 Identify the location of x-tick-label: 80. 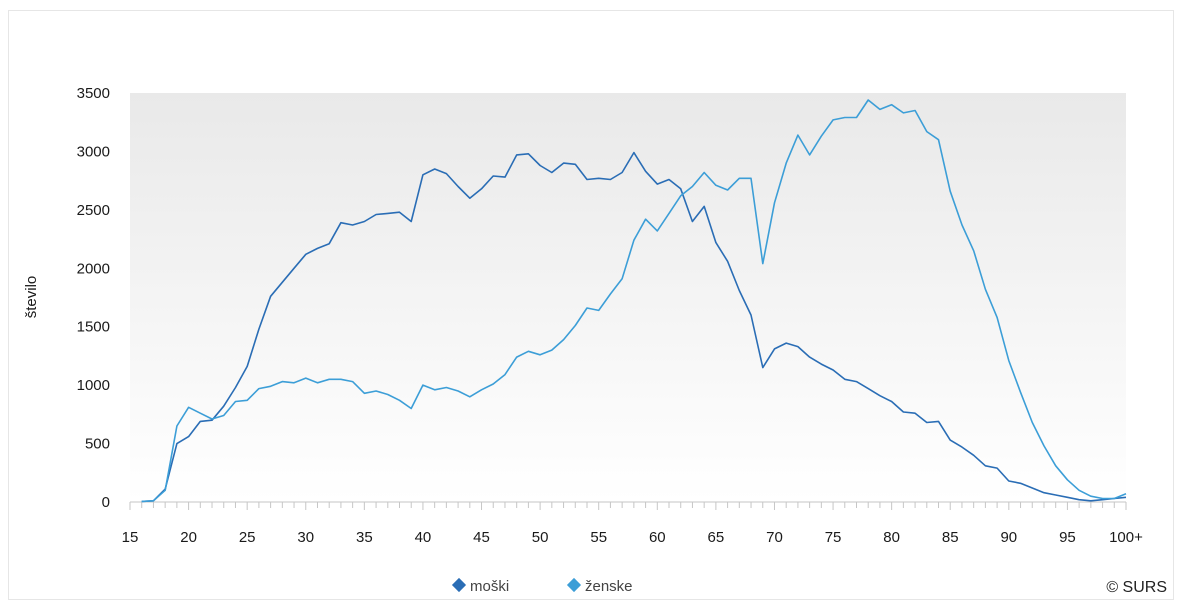
(891, 537).